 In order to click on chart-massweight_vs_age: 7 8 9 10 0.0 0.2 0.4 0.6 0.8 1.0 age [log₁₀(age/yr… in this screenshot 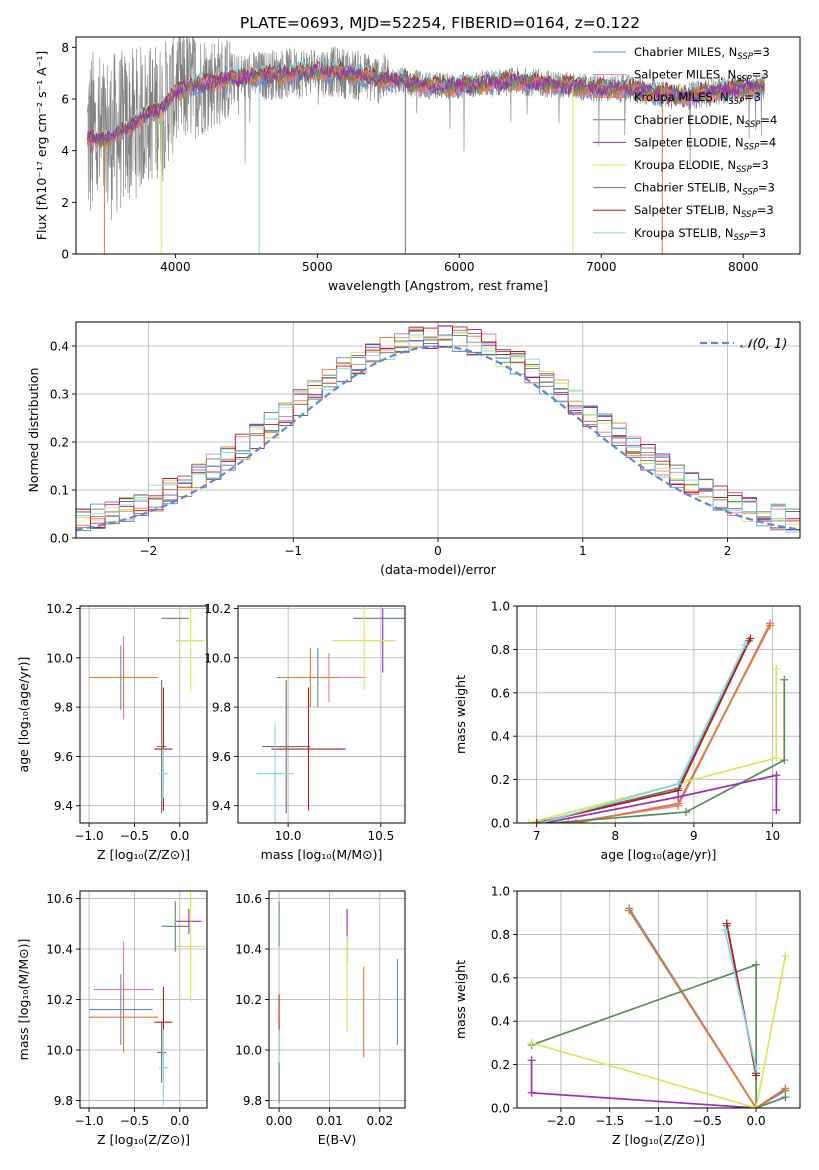, I will do `click(627, 731)`.